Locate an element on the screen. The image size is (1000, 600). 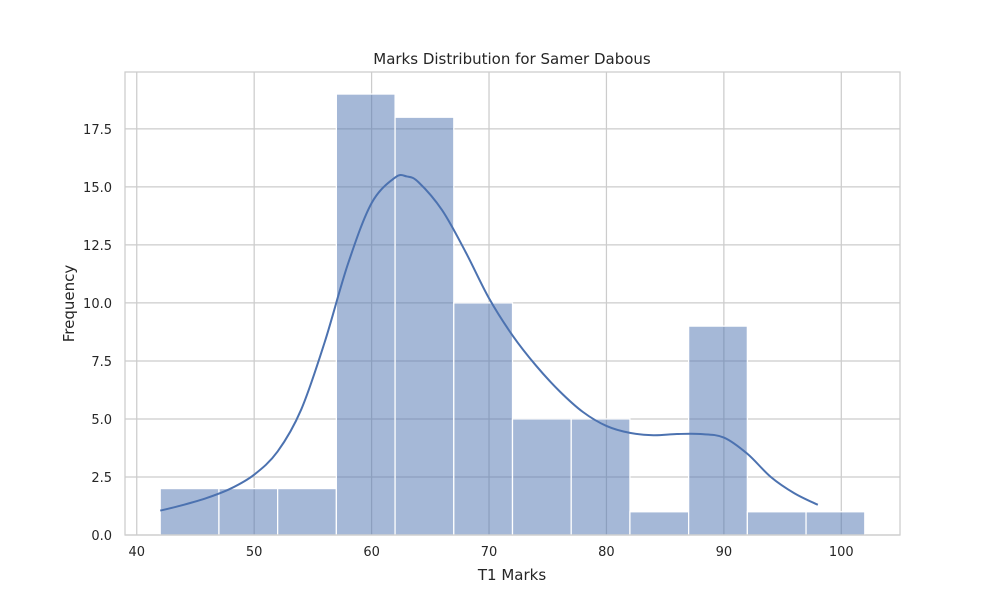
x-tick-label: 80 is located at coordinates (606, 552).